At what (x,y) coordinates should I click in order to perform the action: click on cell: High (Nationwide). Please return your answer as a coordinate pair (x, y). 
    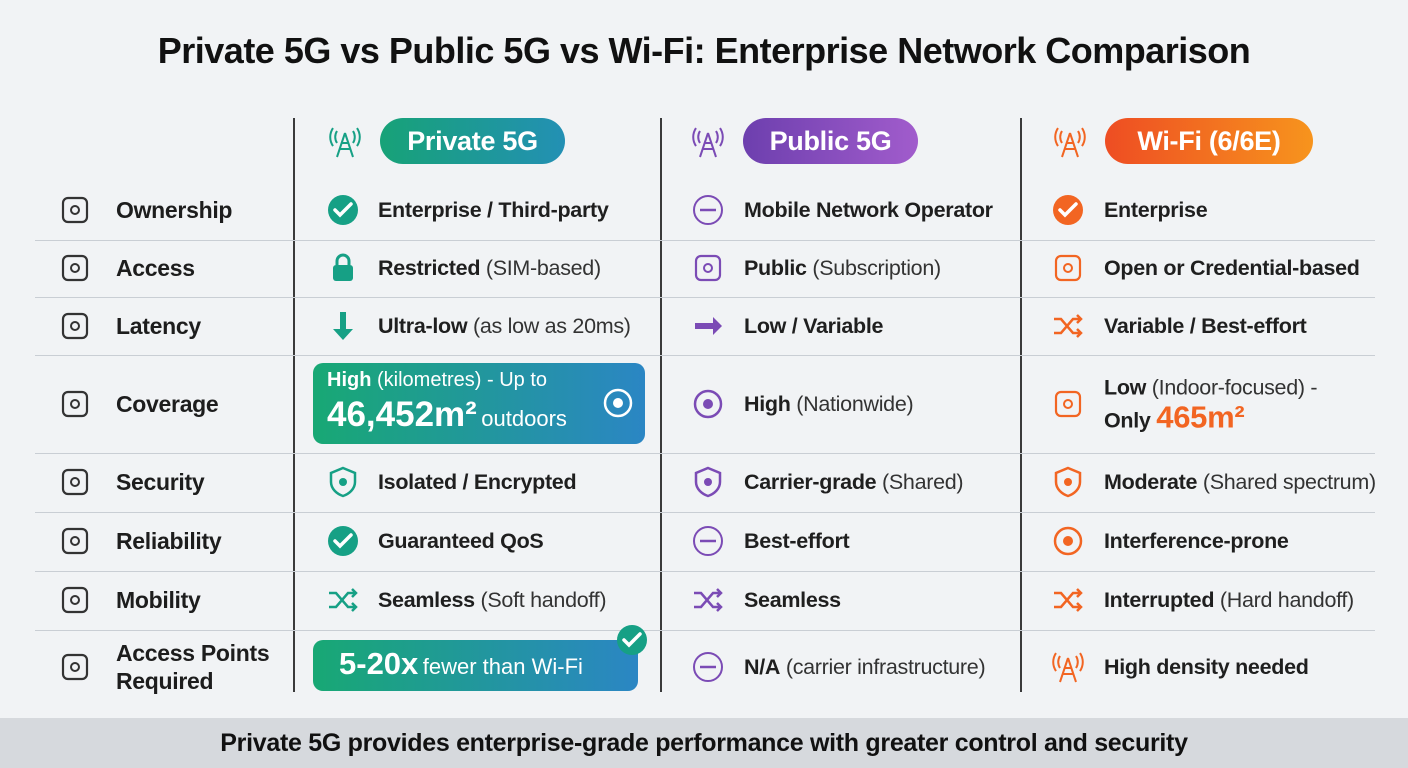
    Looking at the image, I should click on (829, 404).